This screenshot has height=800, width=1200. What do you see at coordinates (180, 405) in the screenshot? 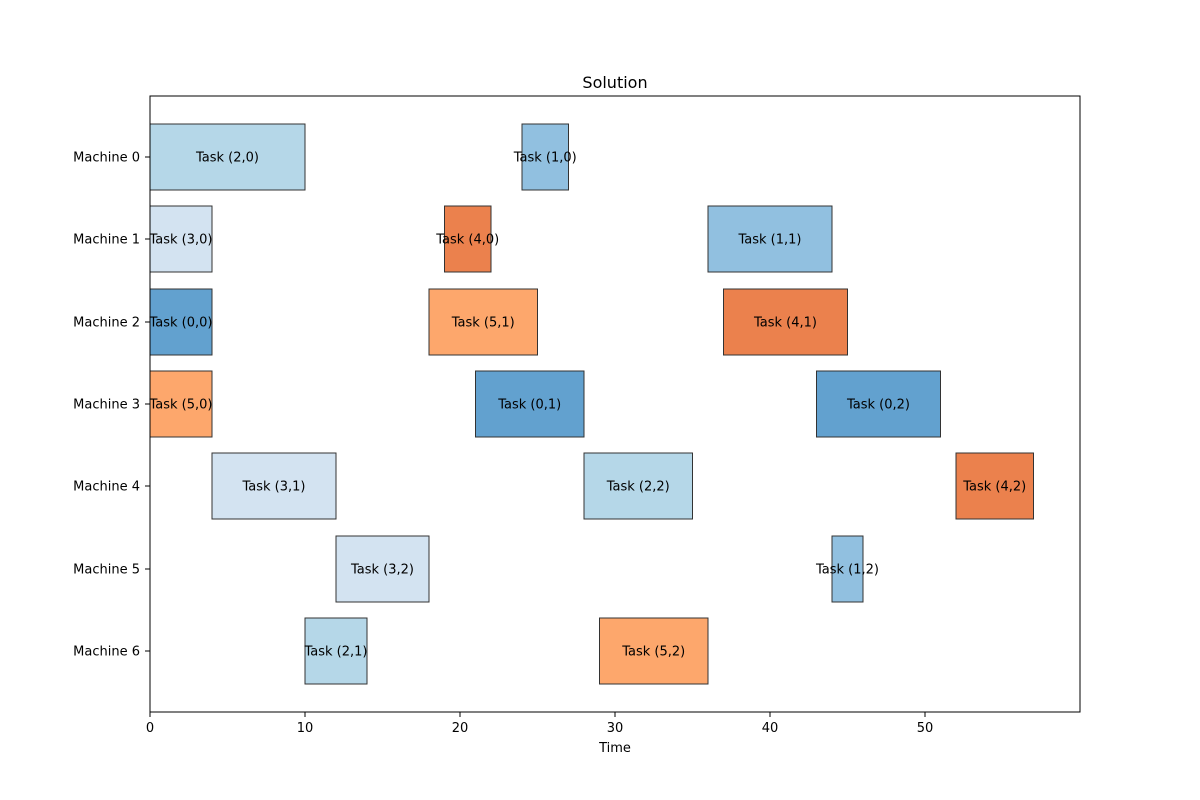
I see `task-label: Task (5,0)` at bounding box center [180, 405].